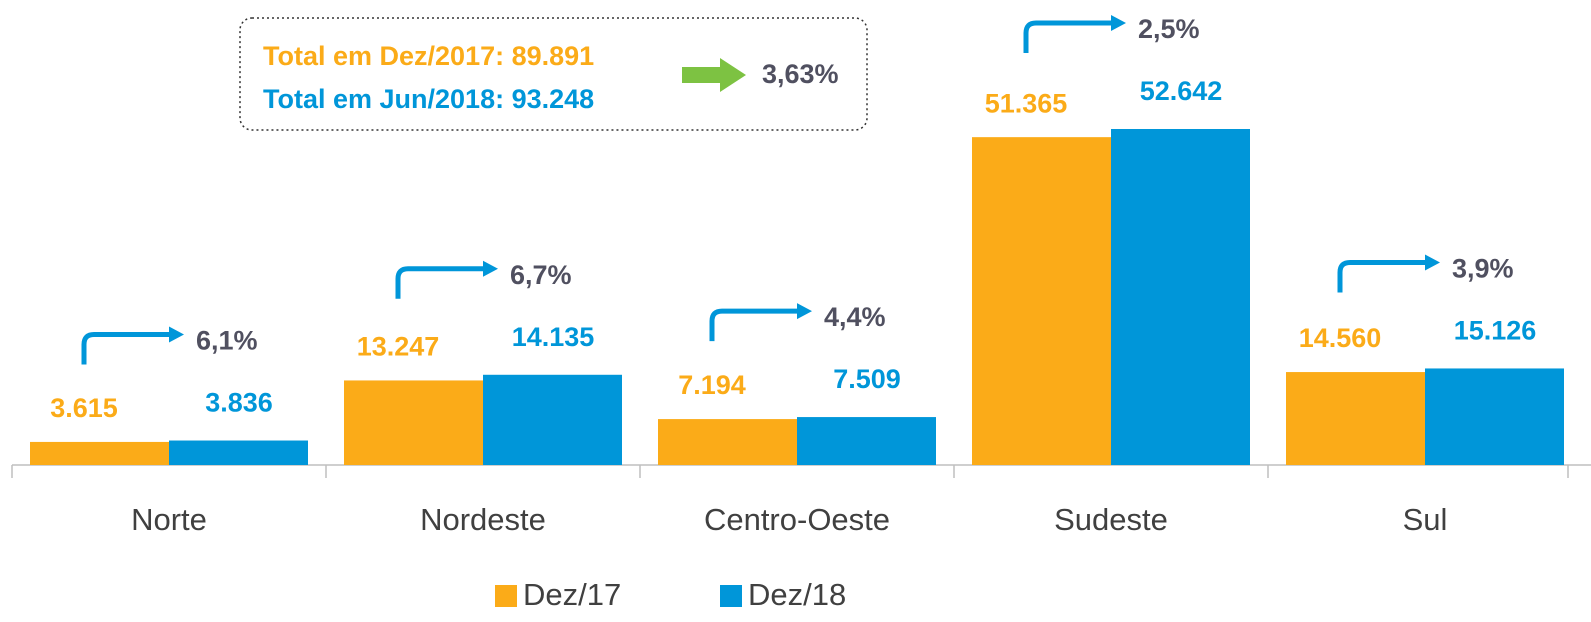 Image resolution: width=1591 pixels, height=622 pixels. What do you see at coordinates (1340, 338) in the screenshot?
I see `value-label: 14.560` at bounding box center [1340, 338].